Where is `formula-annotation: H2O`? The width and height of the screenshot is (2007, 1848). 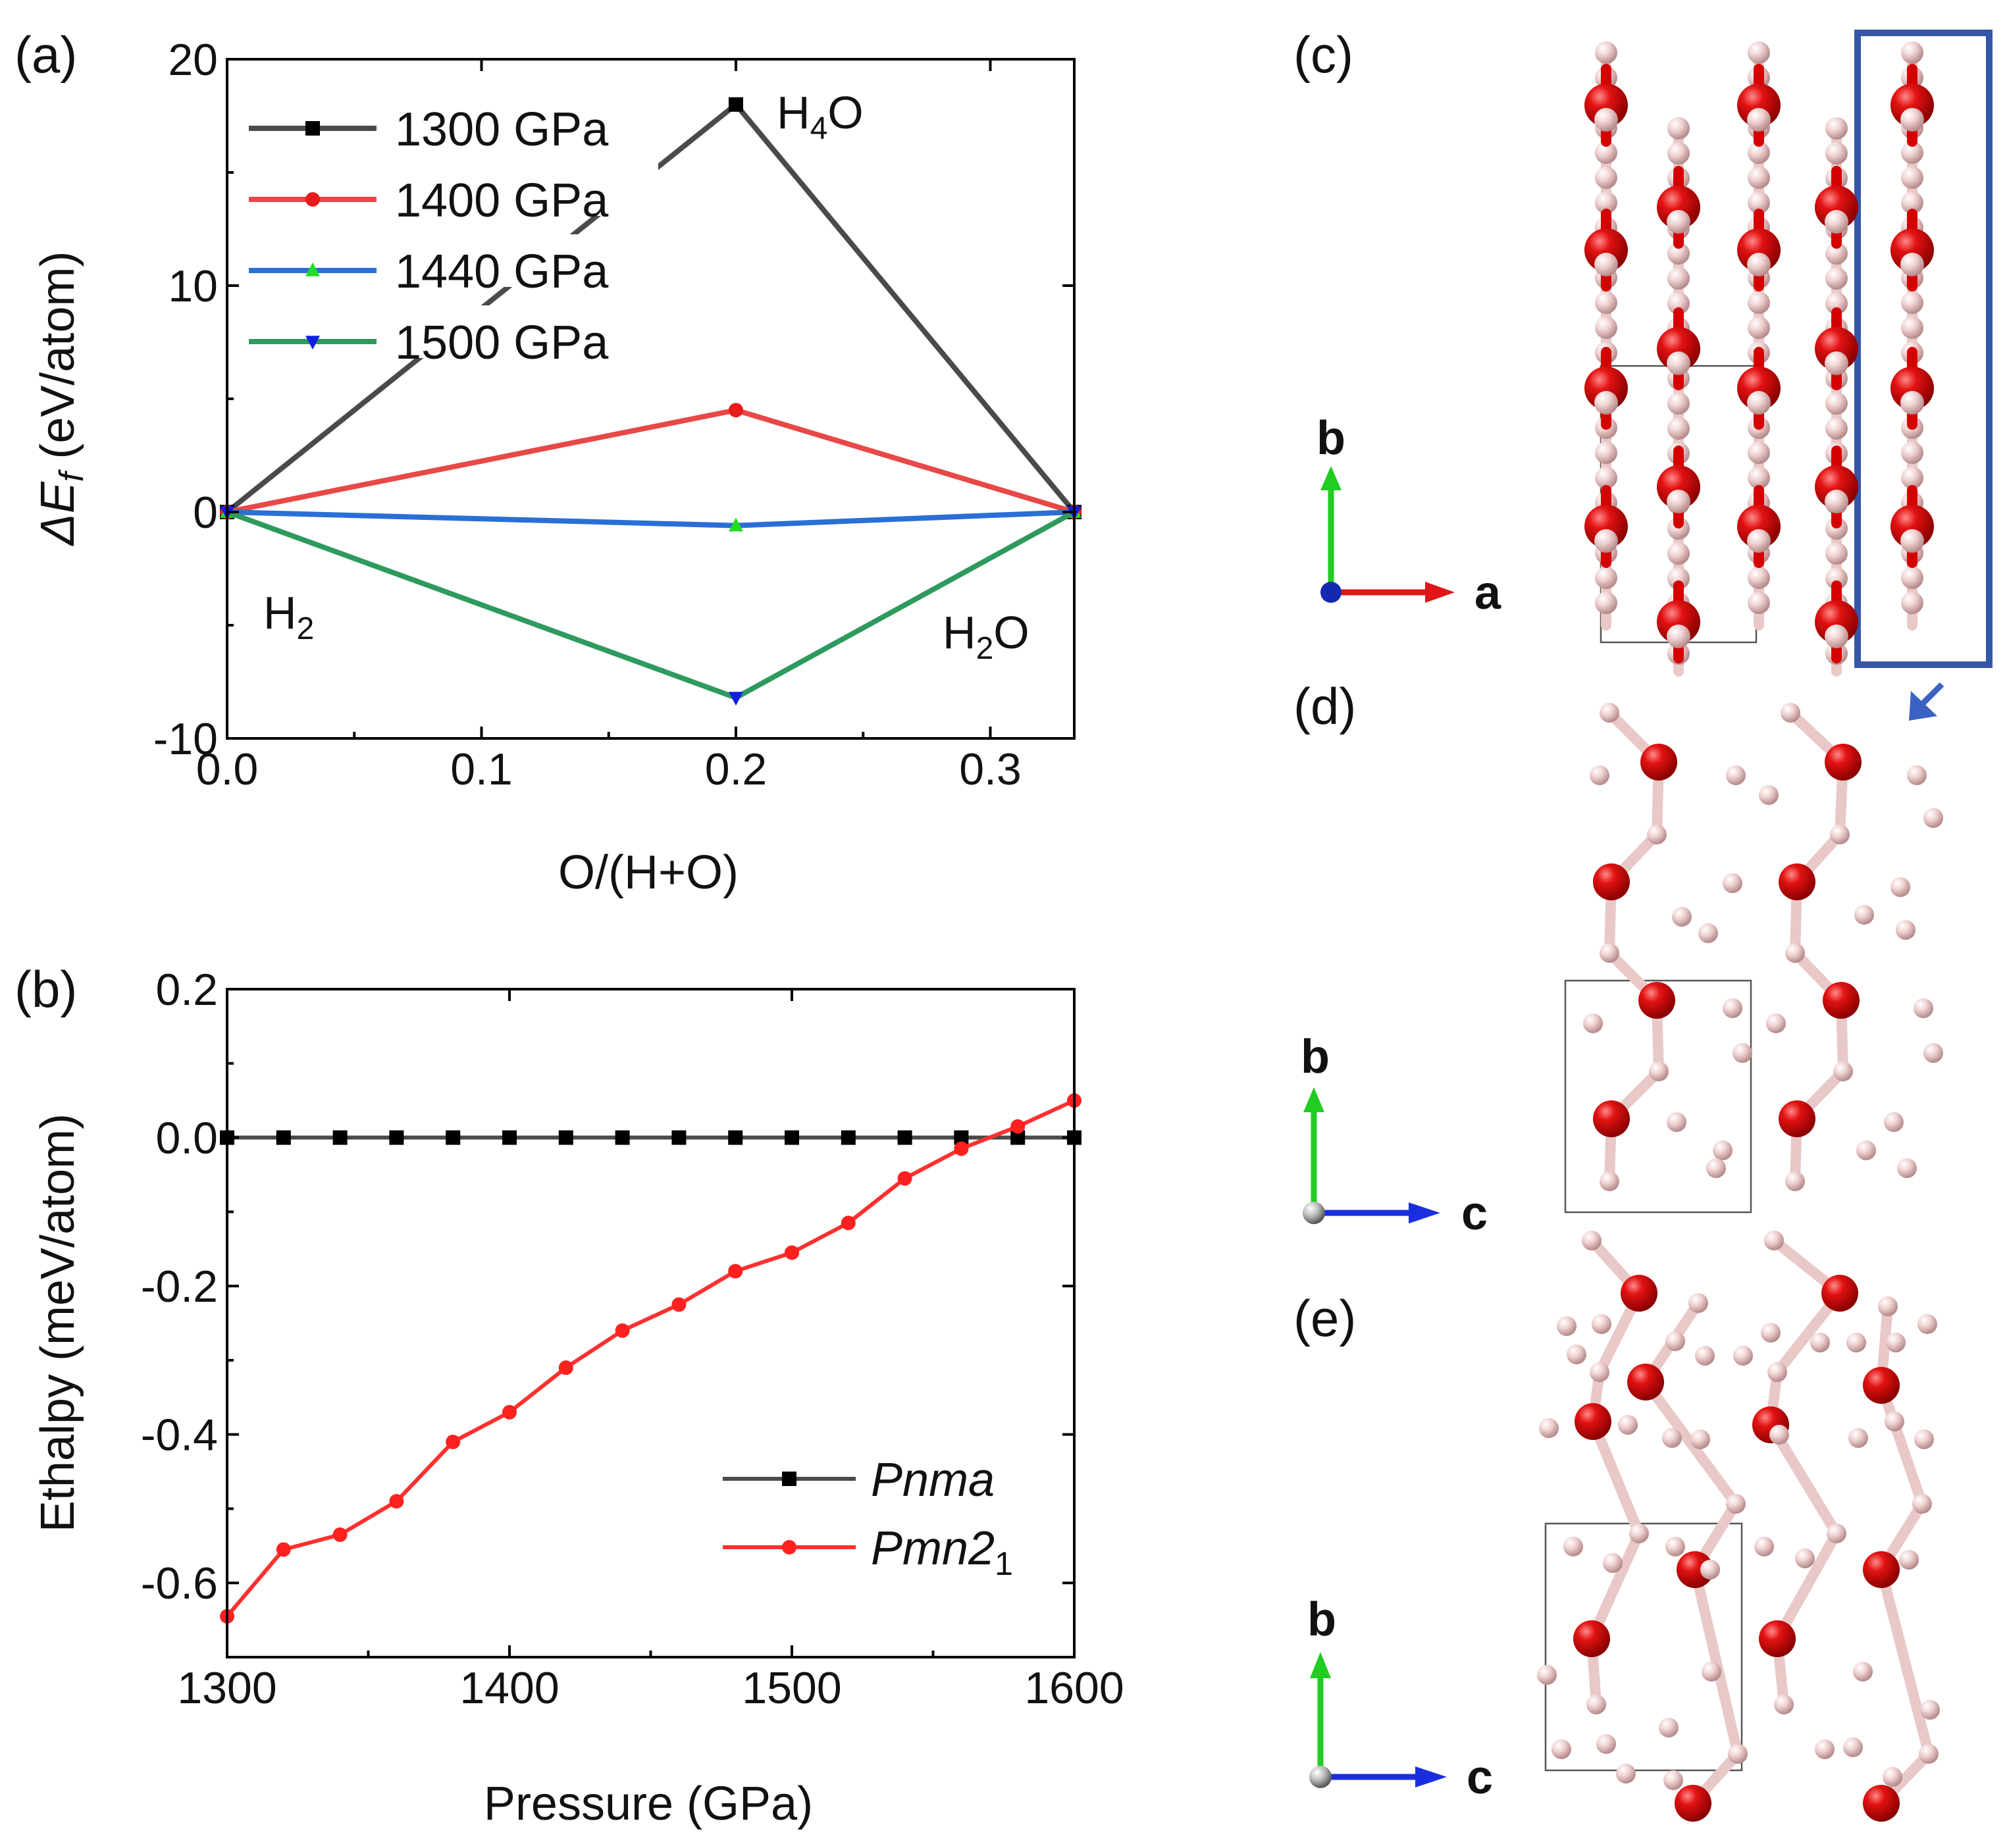 formula-annotation: H2O is located at coordinates (986, 636).